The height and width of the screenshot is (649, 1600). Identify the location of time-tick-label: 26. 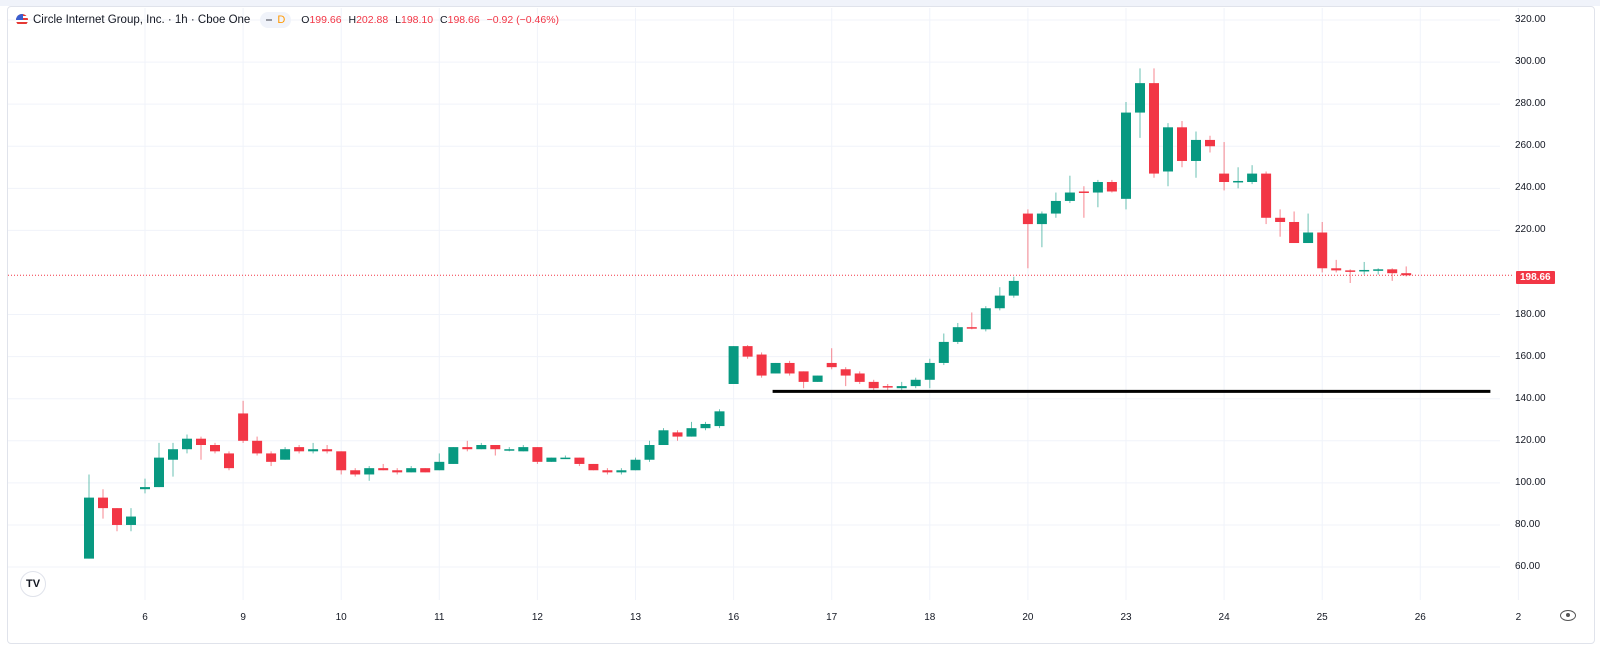
(1420, 617).